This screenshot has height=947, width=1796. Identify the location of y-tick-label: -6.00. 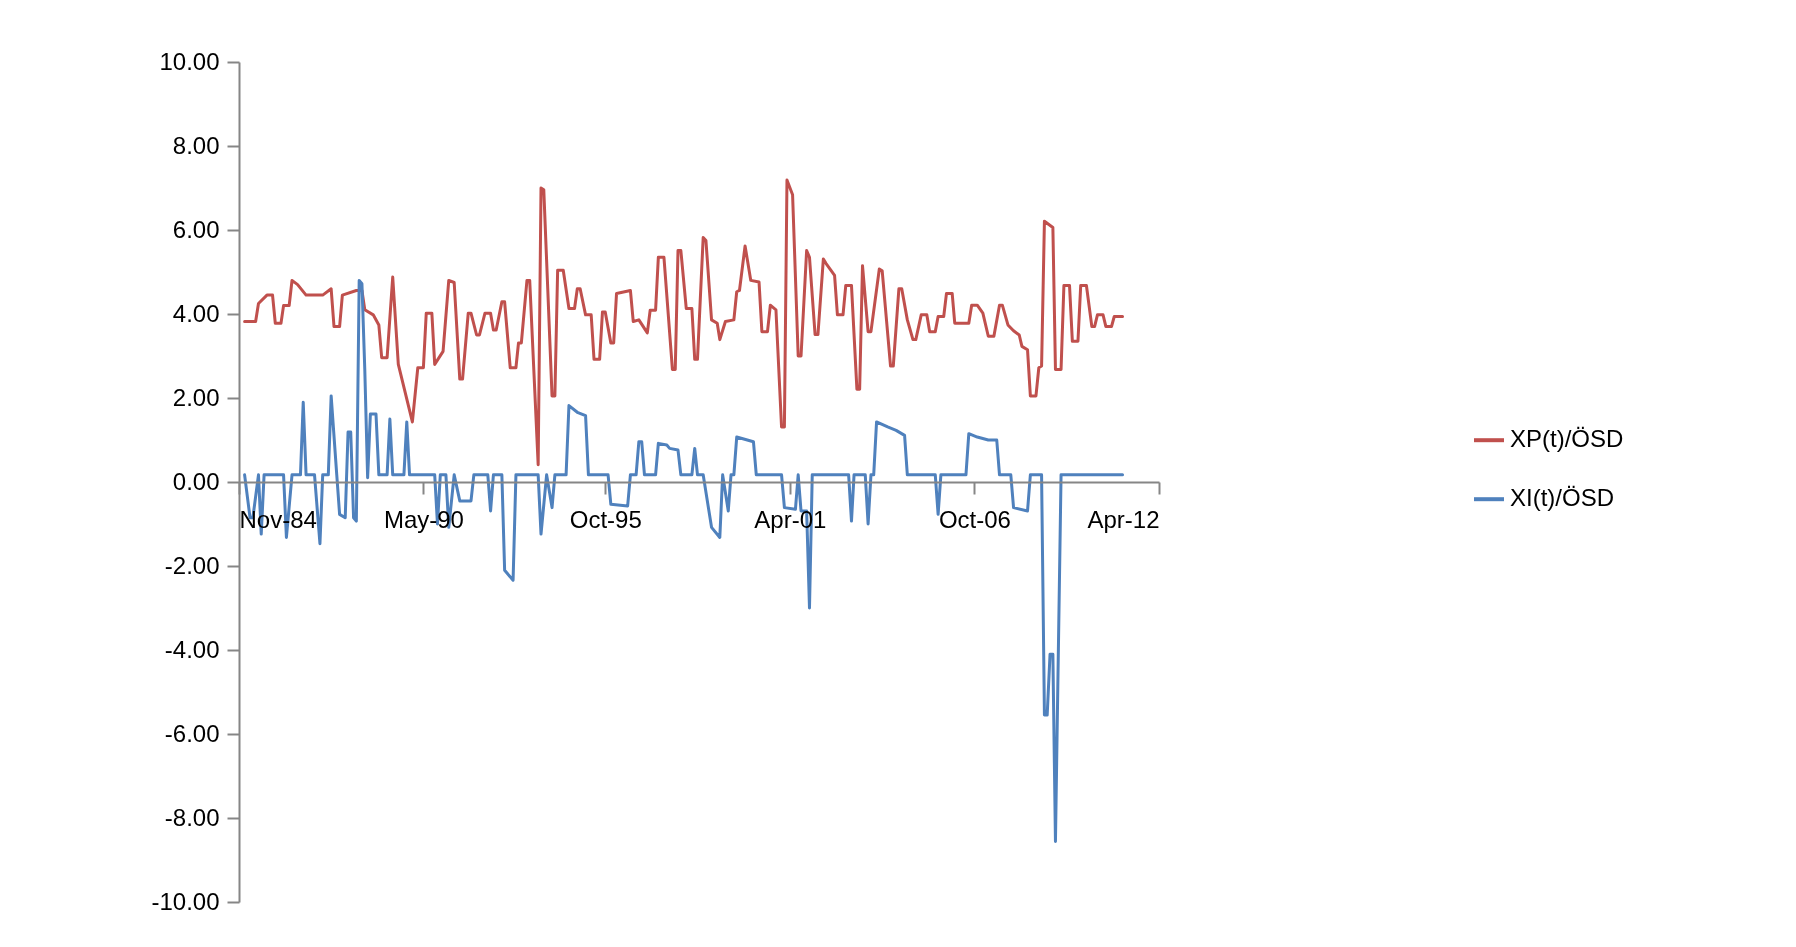
(192, 733).